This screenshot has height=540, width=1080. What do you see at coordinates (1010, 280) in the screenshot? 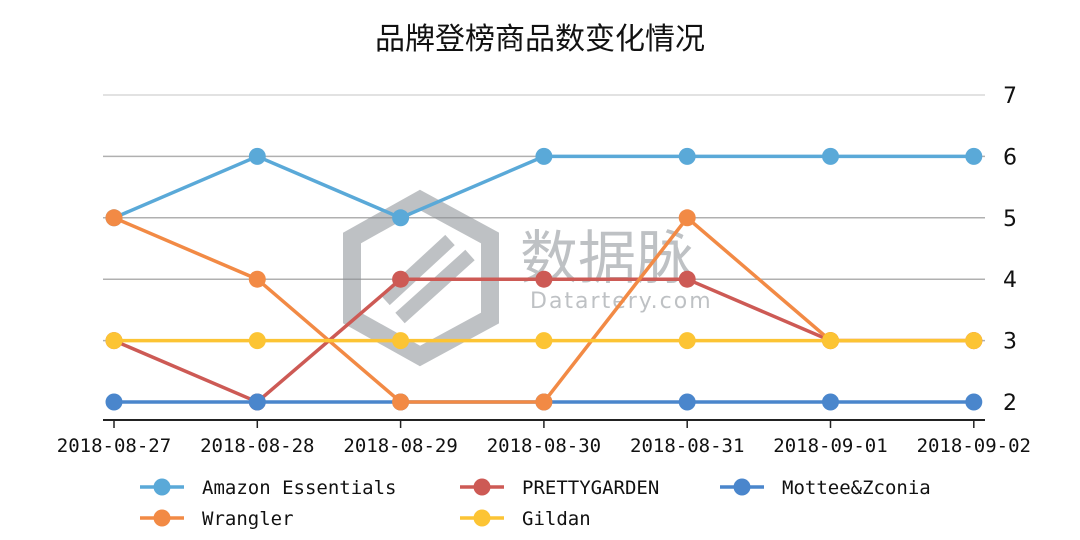
I see `y-tick-label: 4` at bounding box center [1010, 280].